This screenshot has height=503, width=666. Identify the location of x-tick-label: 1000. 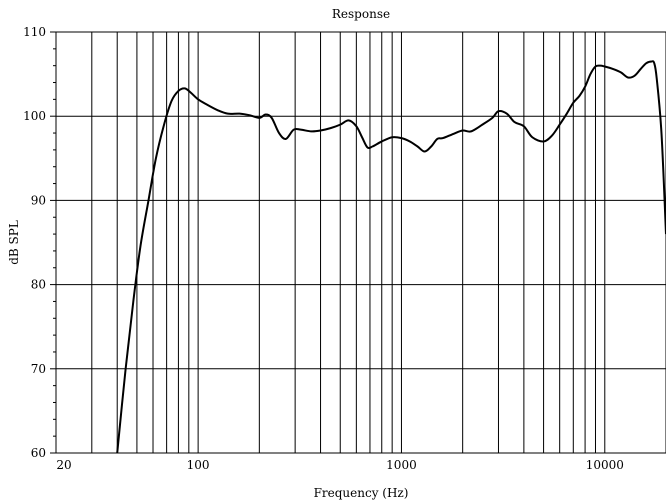
(401, 465).